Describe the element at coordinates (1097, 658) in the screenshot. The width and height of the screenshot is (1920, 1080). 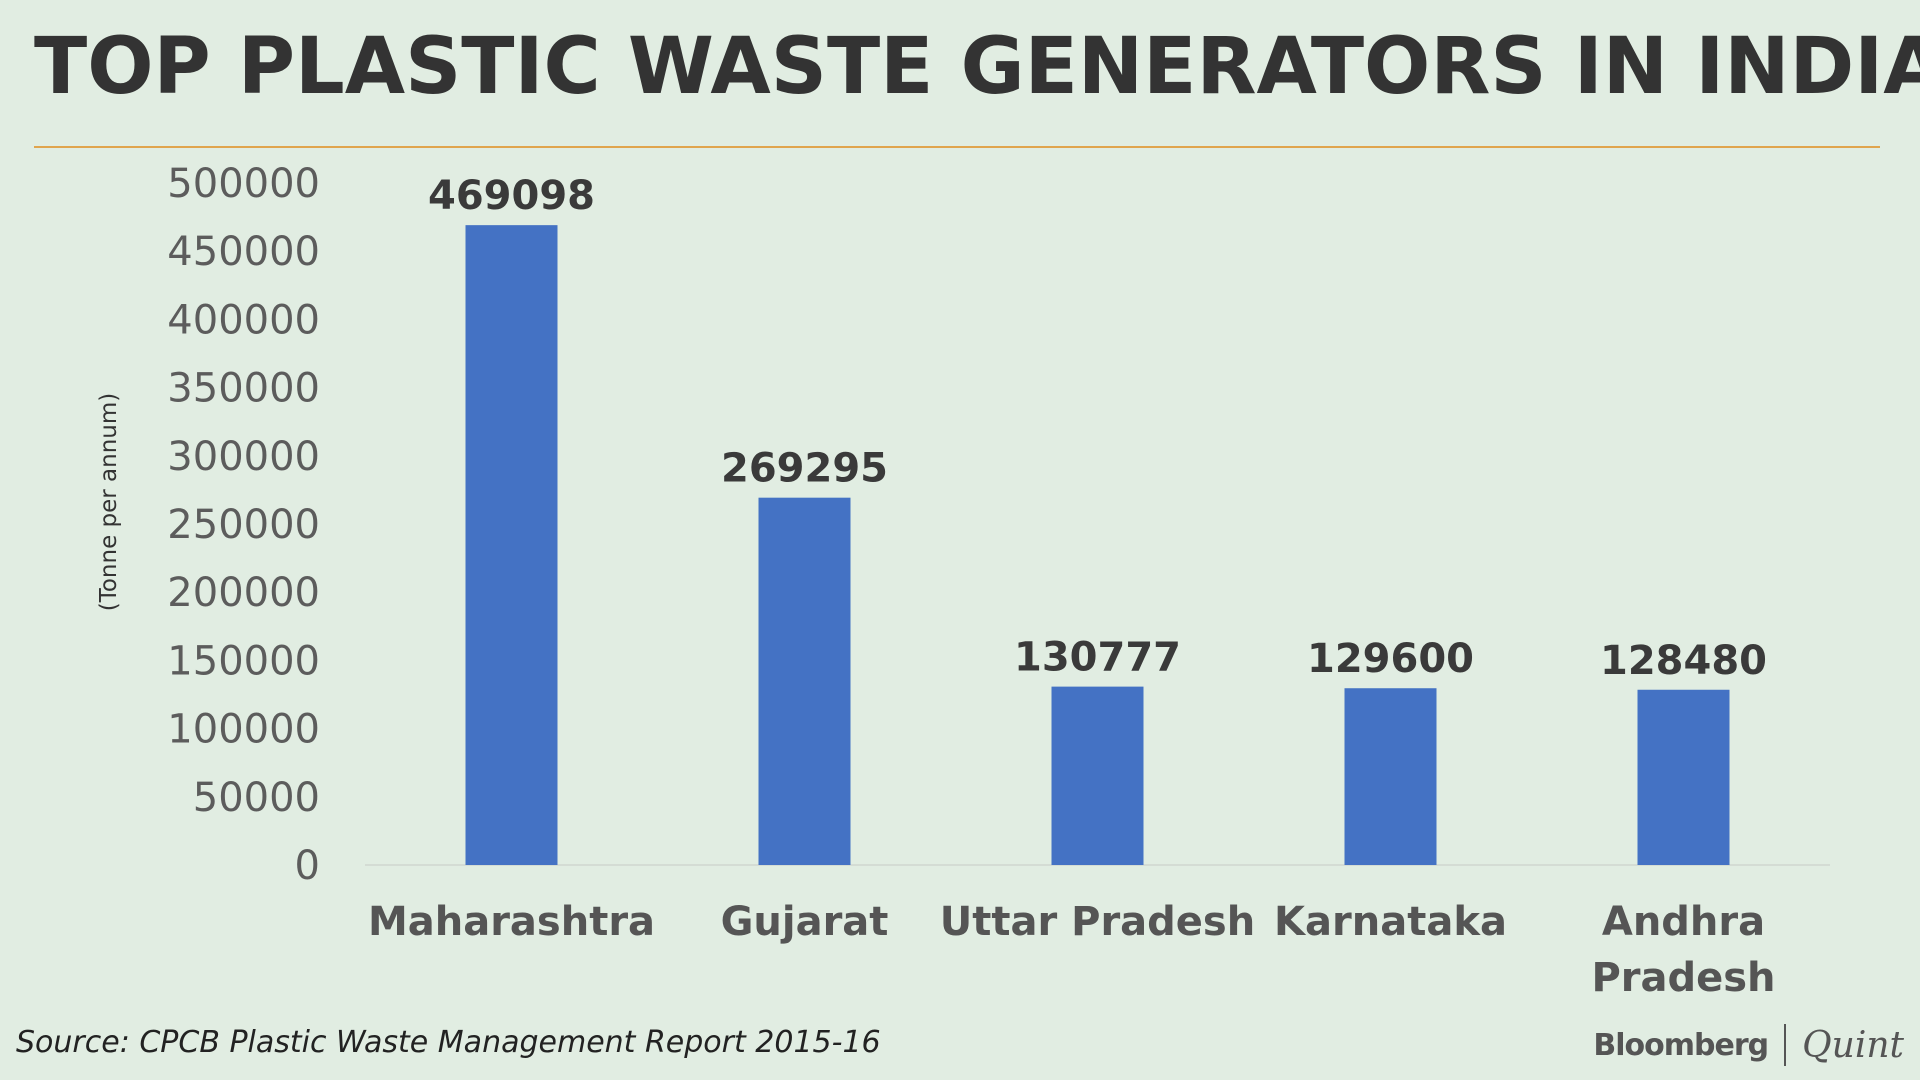
I see `bar-value-label: 130777` at that location.